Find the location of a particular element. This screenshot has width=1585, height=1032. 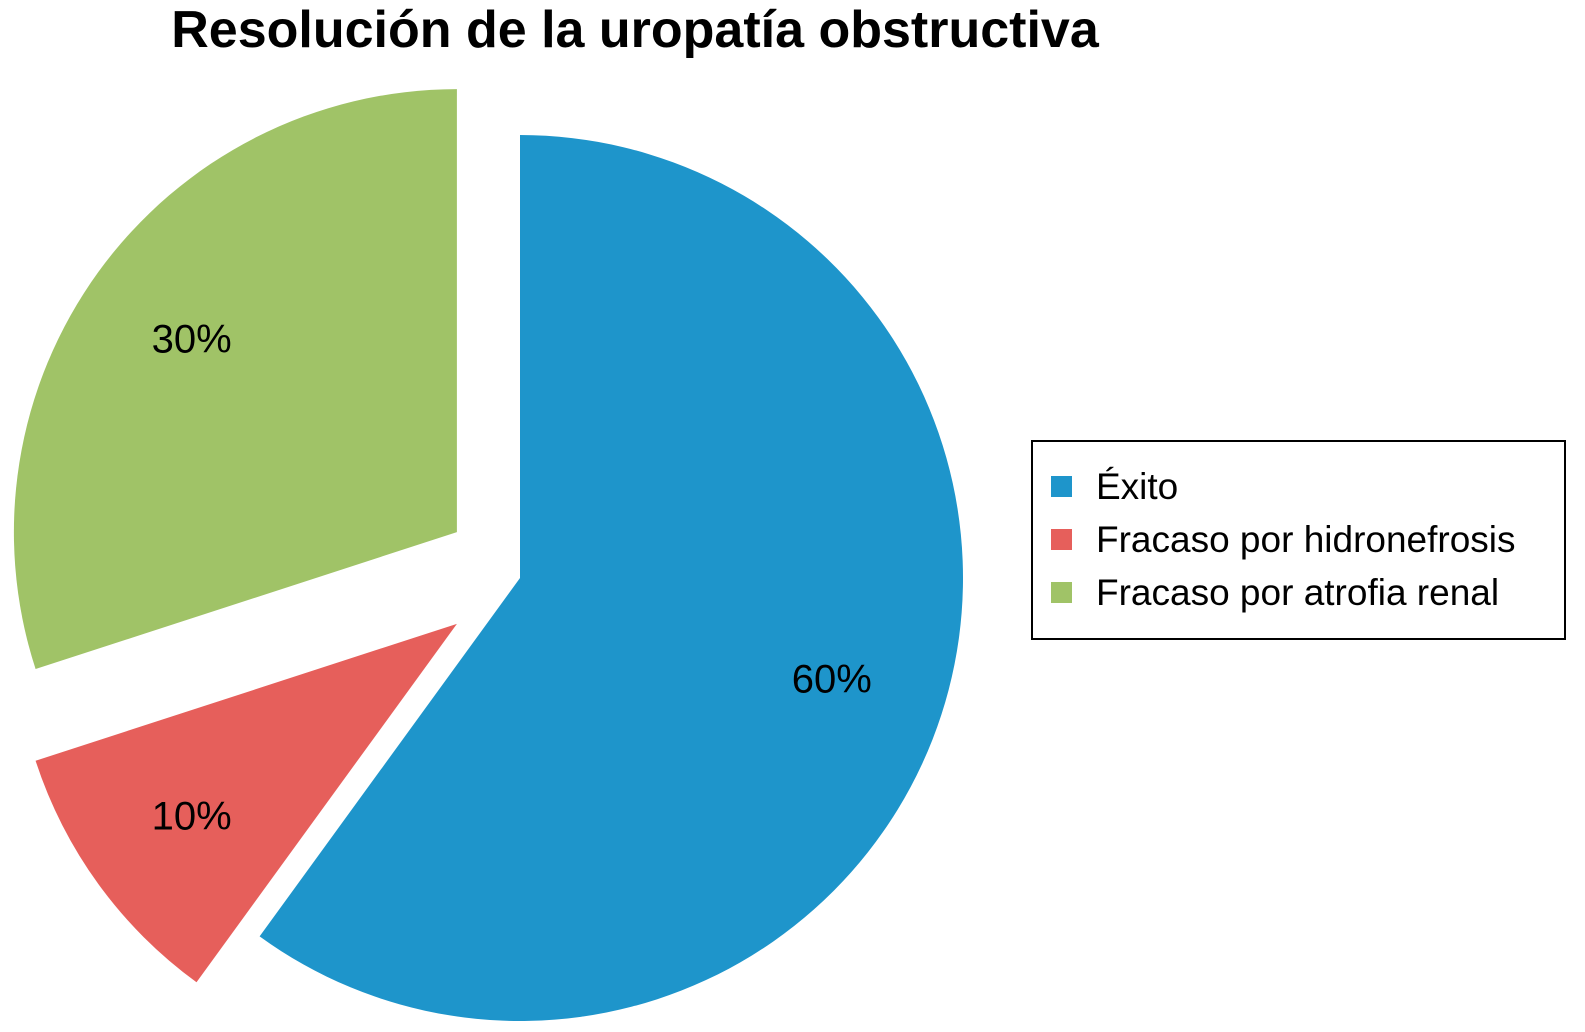

data-label-hidronefrosis: 10% is located at coordinates (192, 817).